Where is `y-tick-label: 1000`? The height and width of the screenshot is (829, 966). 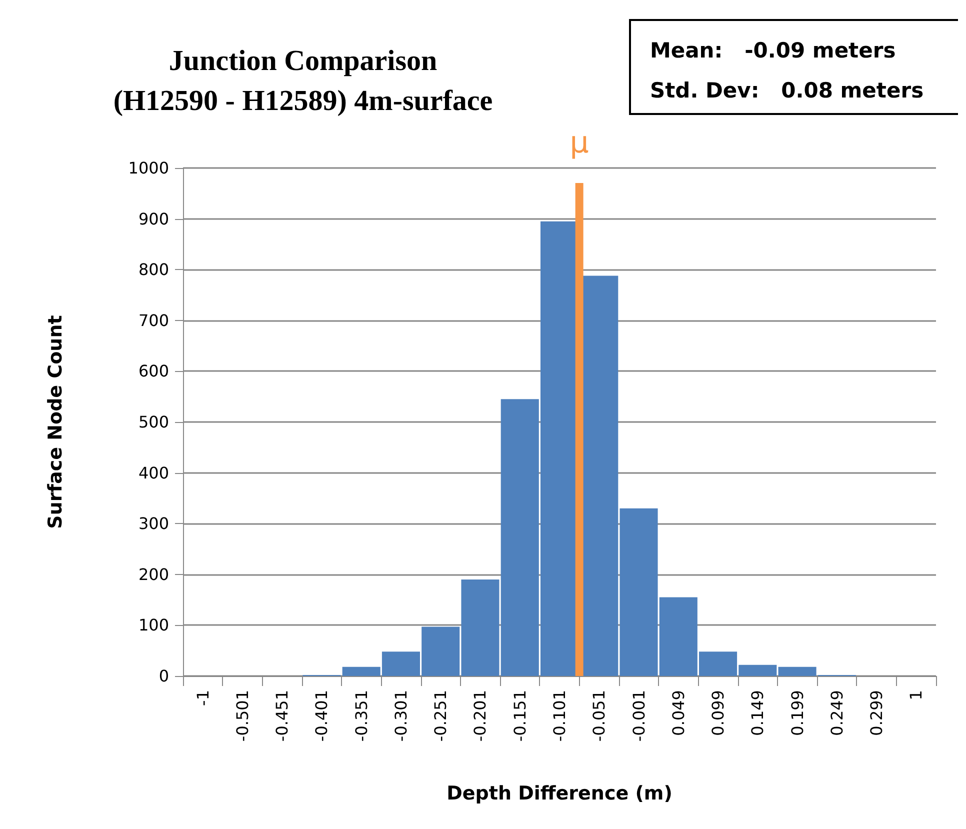
y-tick-label: 1000 is located at coordinates (148, 168).